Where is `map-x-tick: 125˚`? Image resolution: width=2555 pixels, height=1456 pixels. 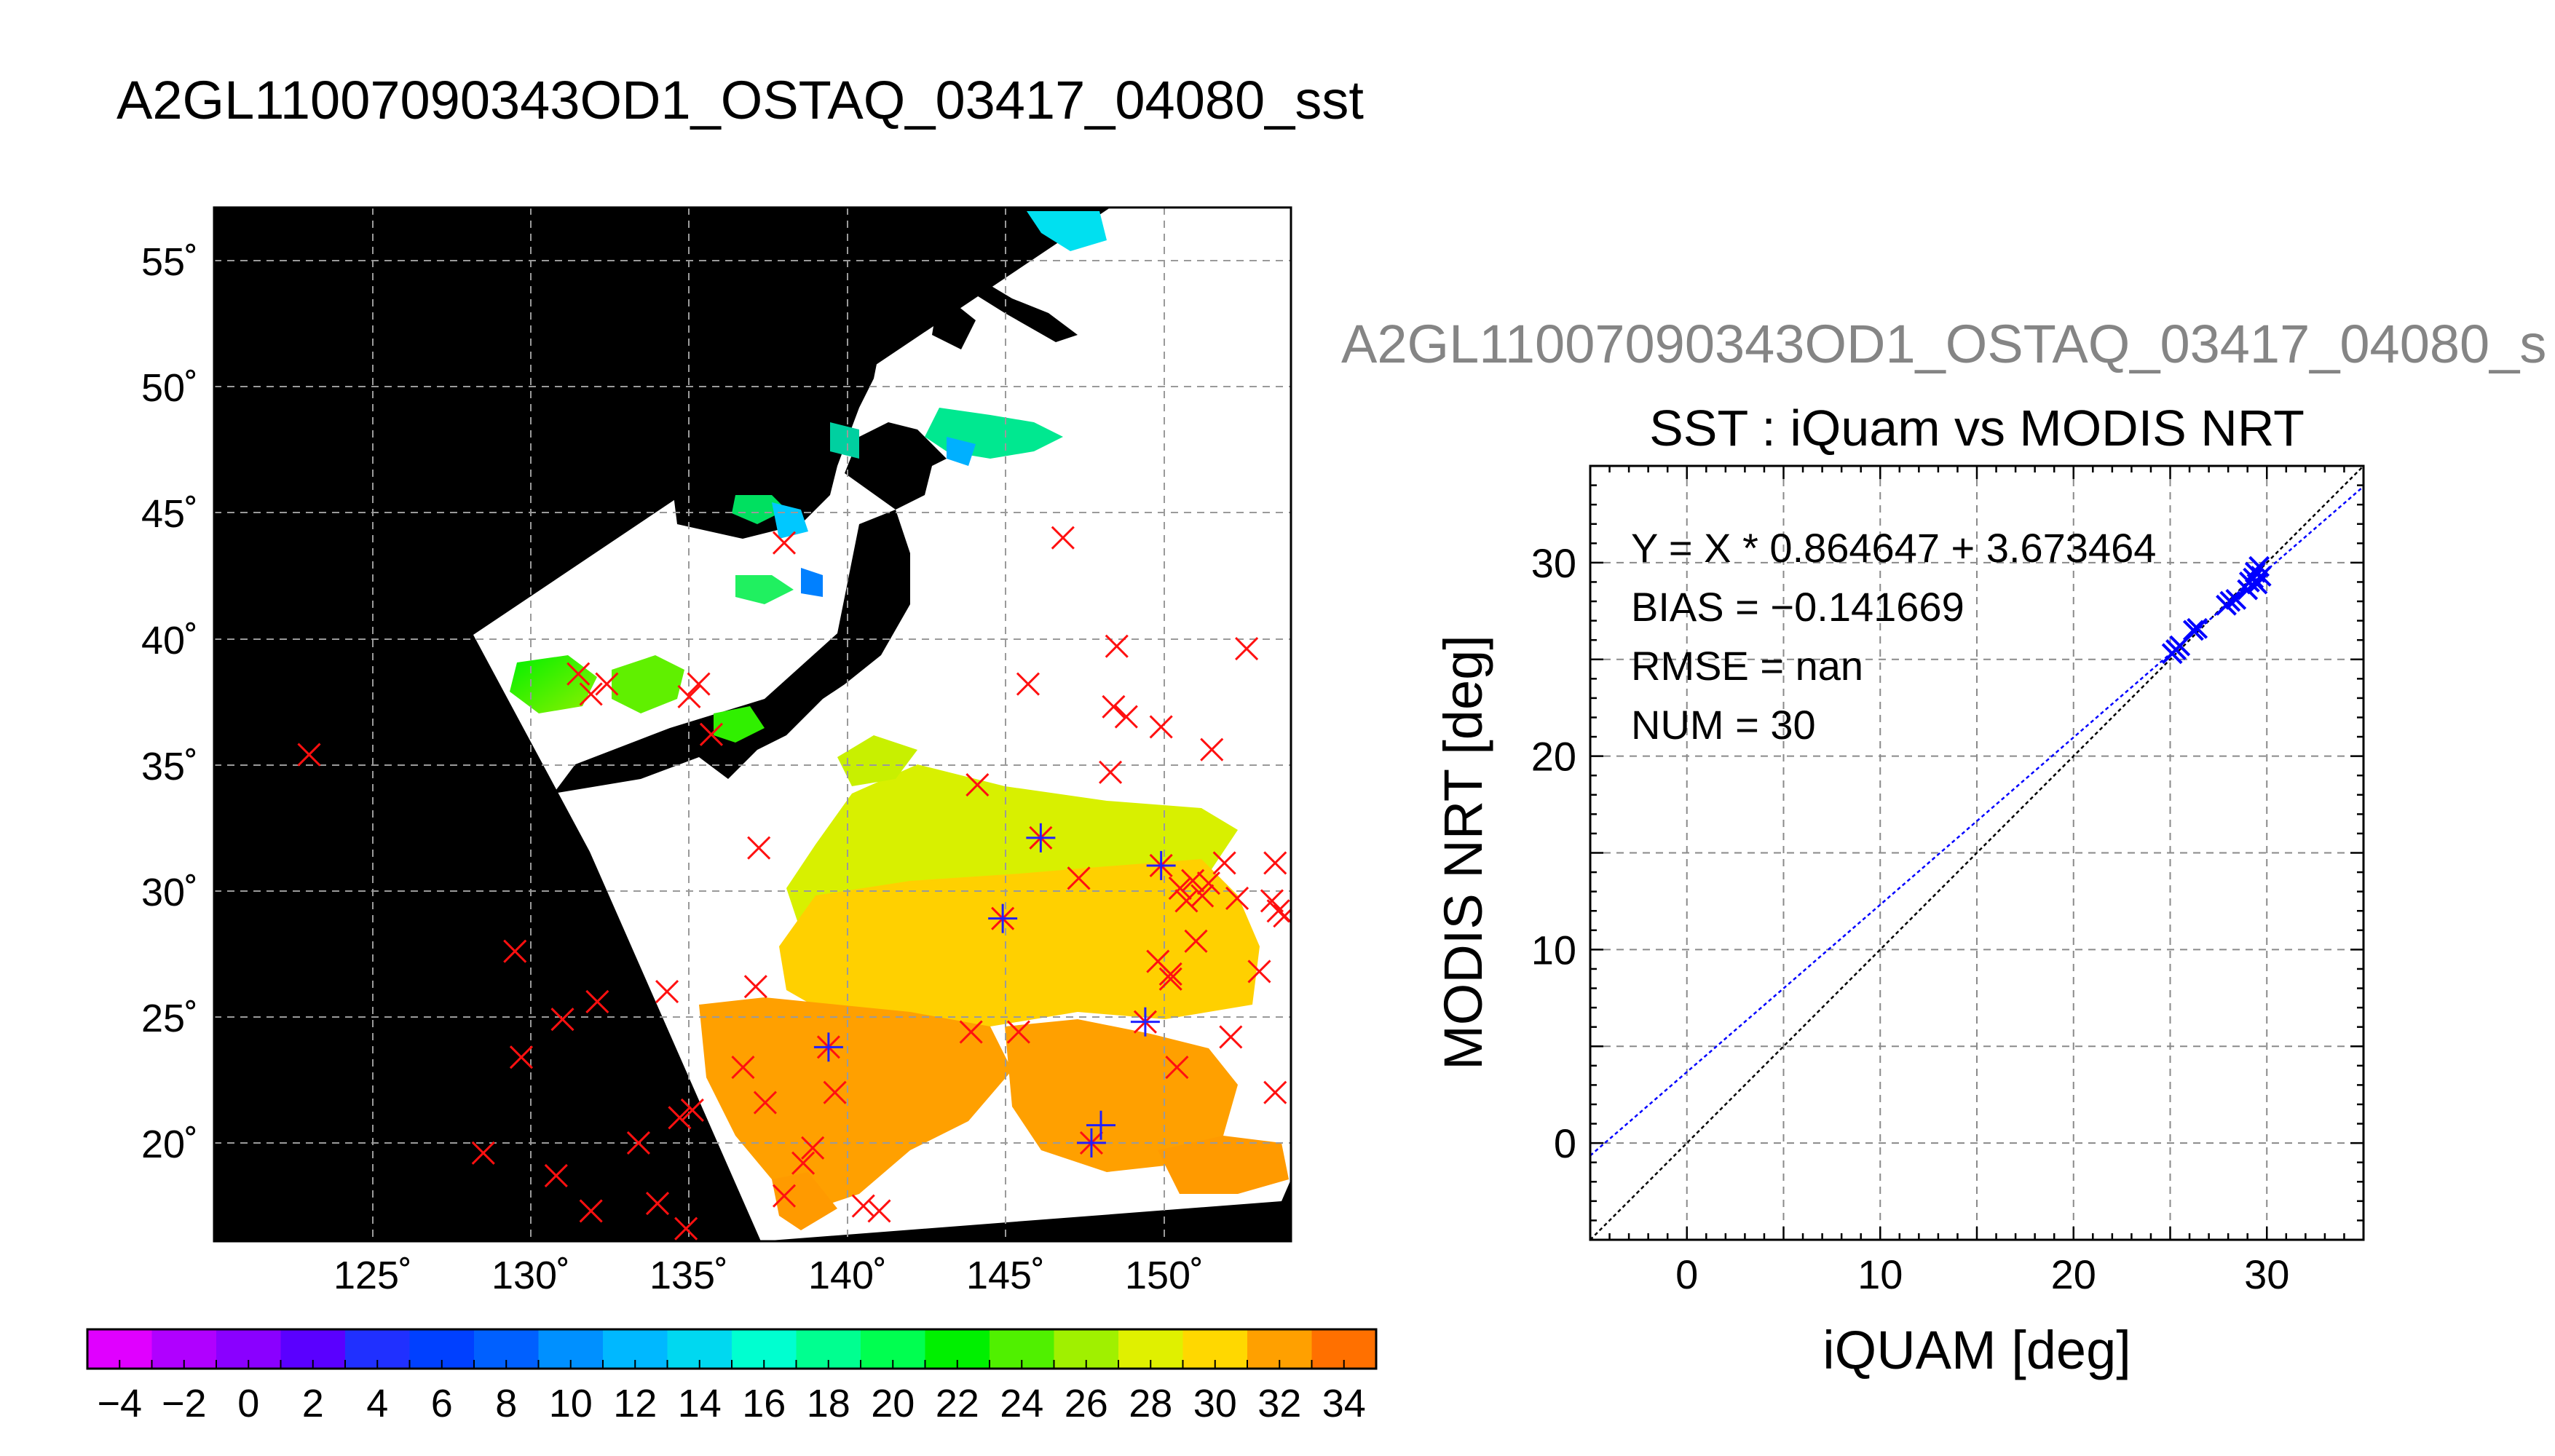 map-x-tick: 125˚ is located at coordinates (372, 1275).